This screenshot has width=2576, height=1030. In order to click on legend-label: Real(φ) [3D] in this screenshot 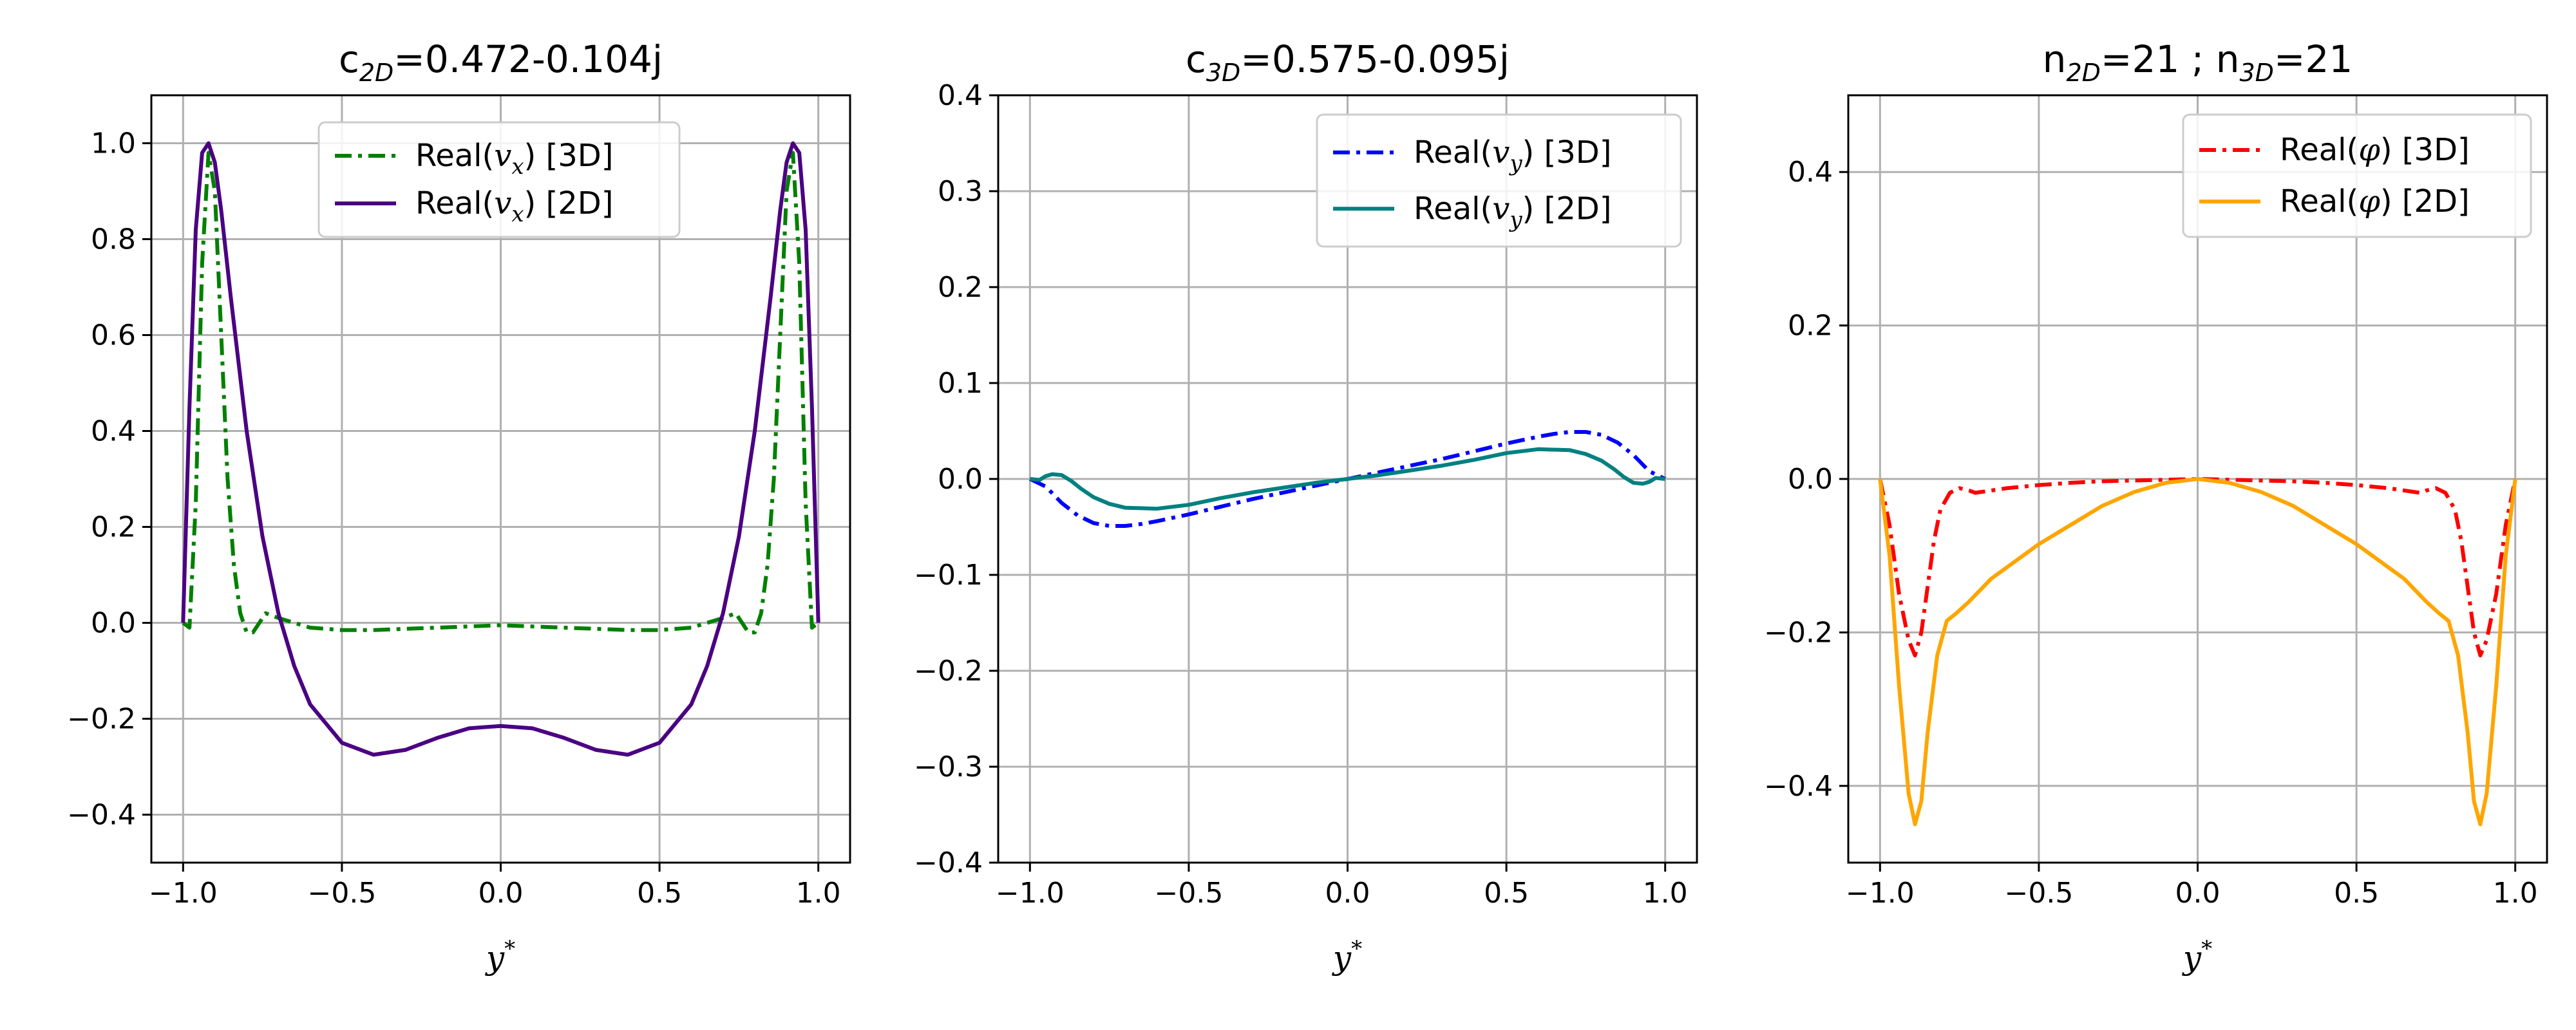, I will do `click(2375, 150)`.